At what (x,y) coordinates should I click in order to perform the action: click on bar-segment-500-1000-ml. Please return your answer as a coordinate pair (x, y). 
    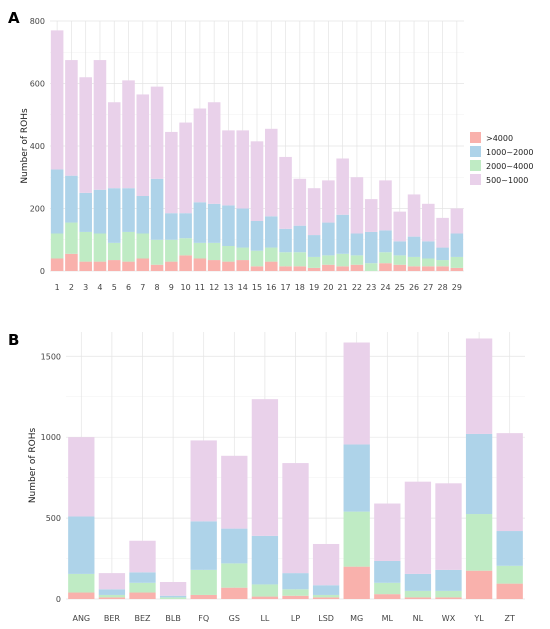
    Looking at the image, I should click on (387, 532).